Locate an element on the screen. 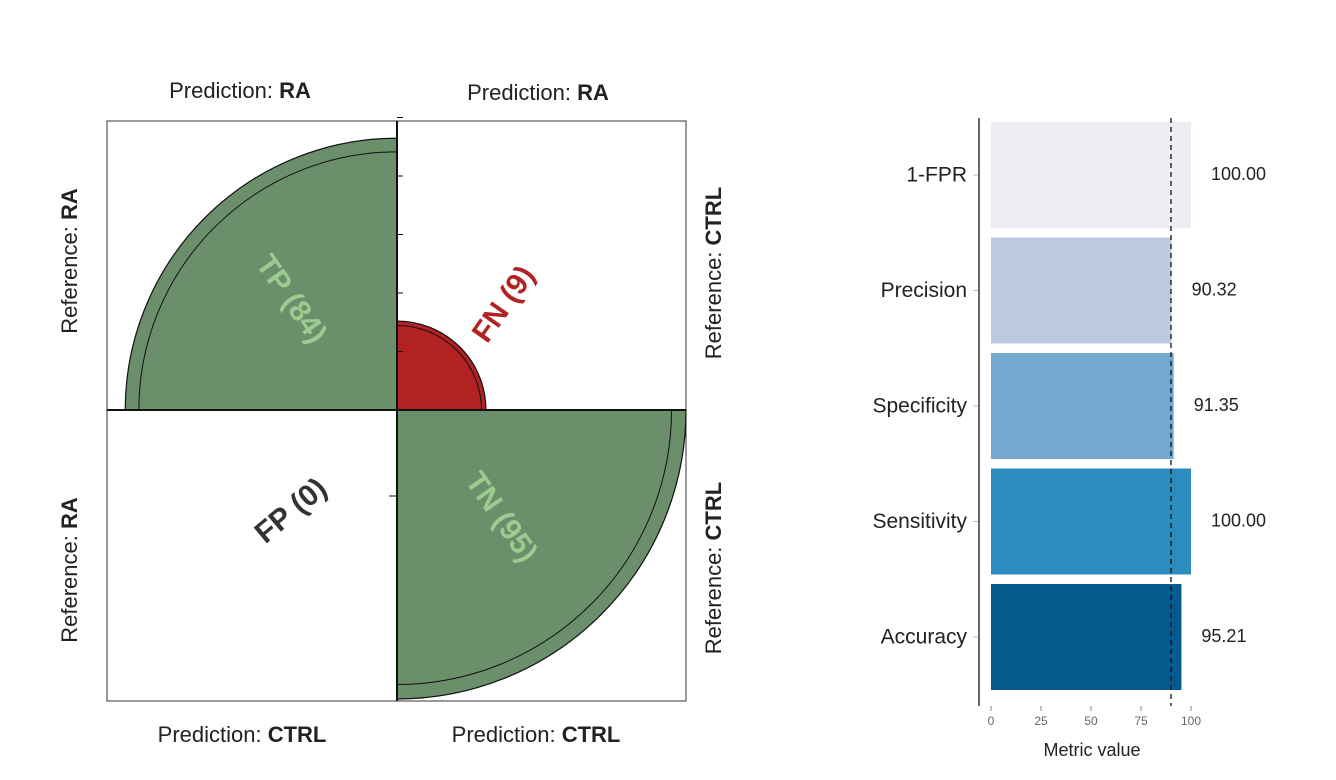 The height and width of the screenshot is (780, 1336). value-label-1-fpr: 100.00 is located at coordinates (1238, 174).